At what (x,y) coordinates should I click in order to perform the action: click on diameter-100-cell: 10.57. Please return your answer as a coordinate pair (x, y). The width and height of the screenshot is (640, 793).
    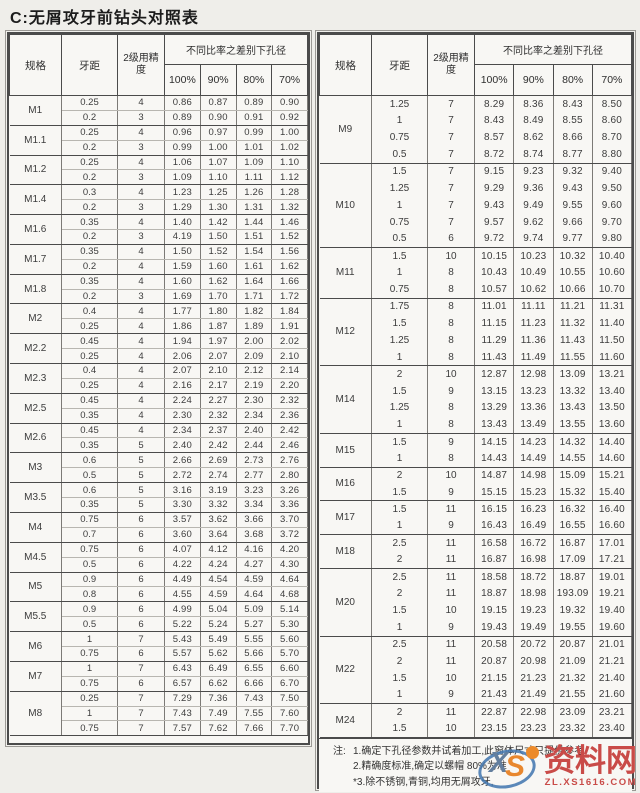
    Looking at the image, I should click on (494, 290).